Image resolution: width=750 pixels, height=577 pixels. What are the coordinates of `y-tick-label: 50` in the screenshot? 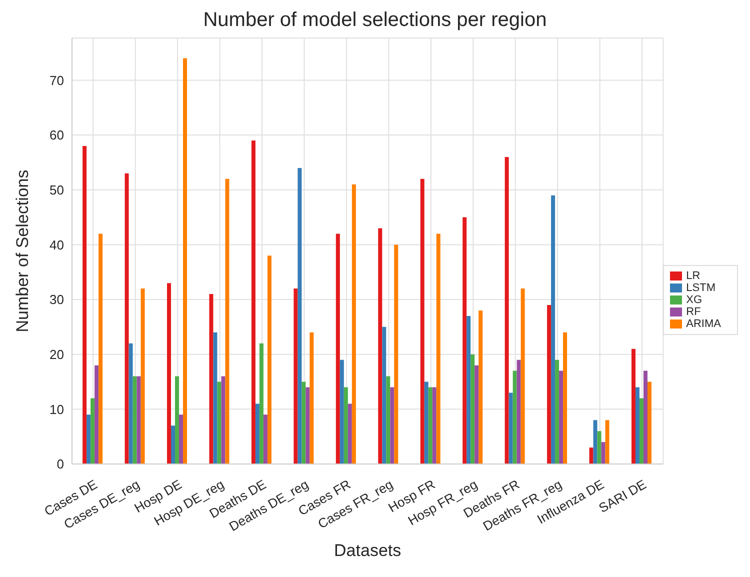 It's located at (57, 190).